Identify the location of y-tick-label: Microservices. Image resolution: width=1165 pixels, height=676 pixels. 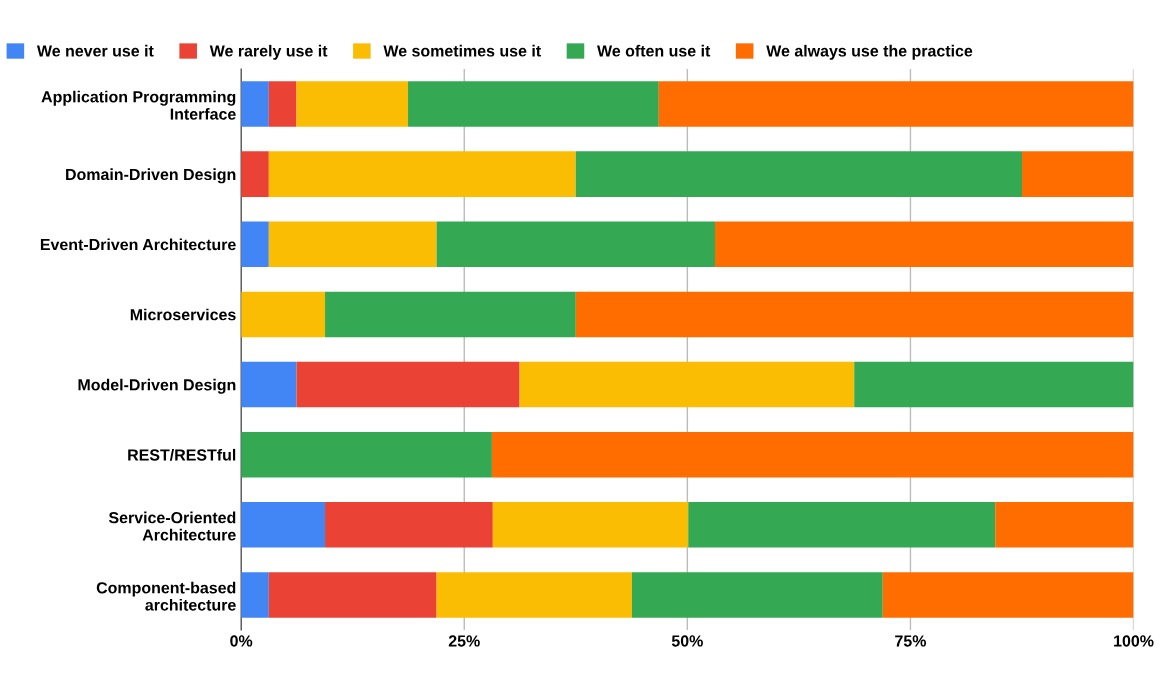
(183, 314).